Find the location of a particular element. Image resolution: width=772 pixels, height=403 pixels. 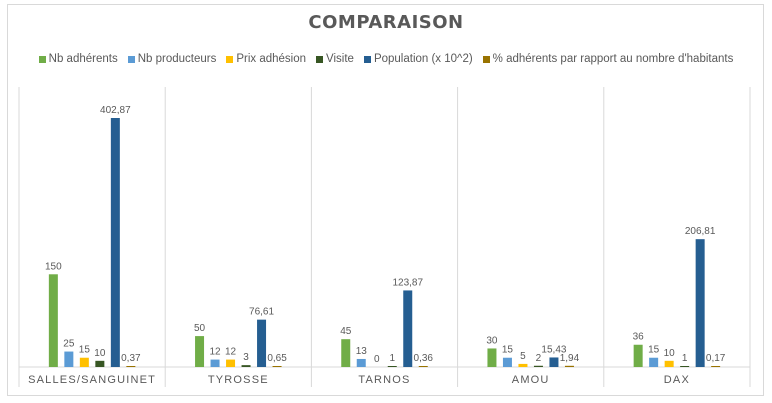

legend-item: Population (x 10^2) is located at coordinates (418, 59).